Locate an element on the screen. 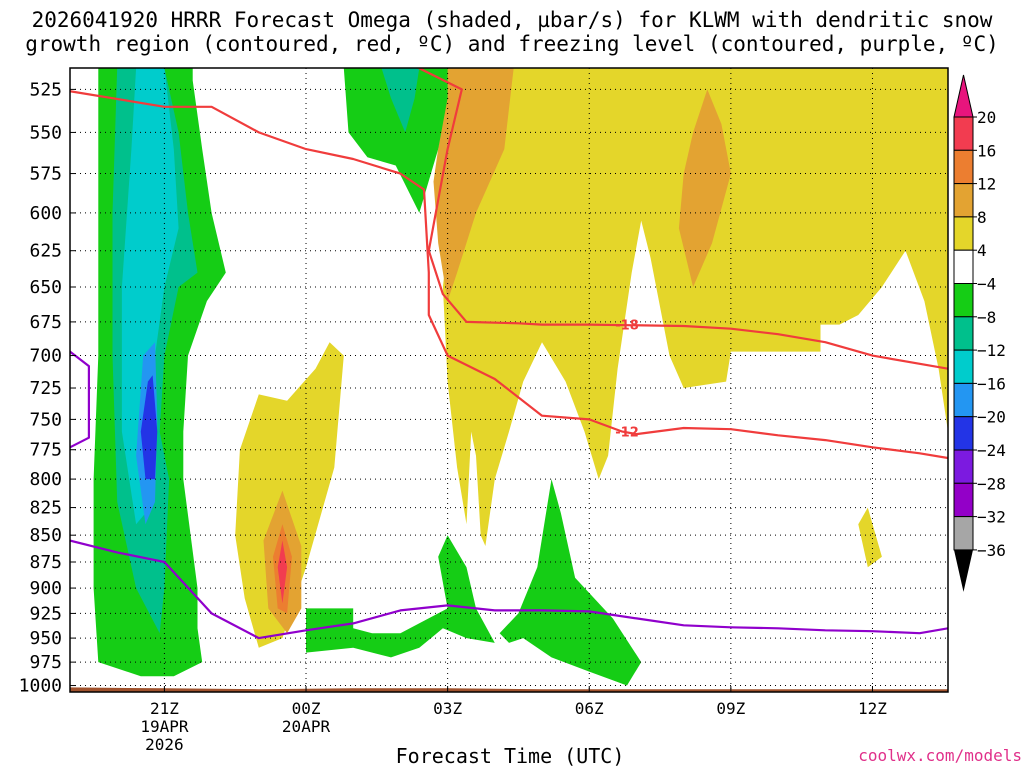 This screenshot has width=1024, height=768. y-tick-label: 825 is located at coordinates (45, 508).